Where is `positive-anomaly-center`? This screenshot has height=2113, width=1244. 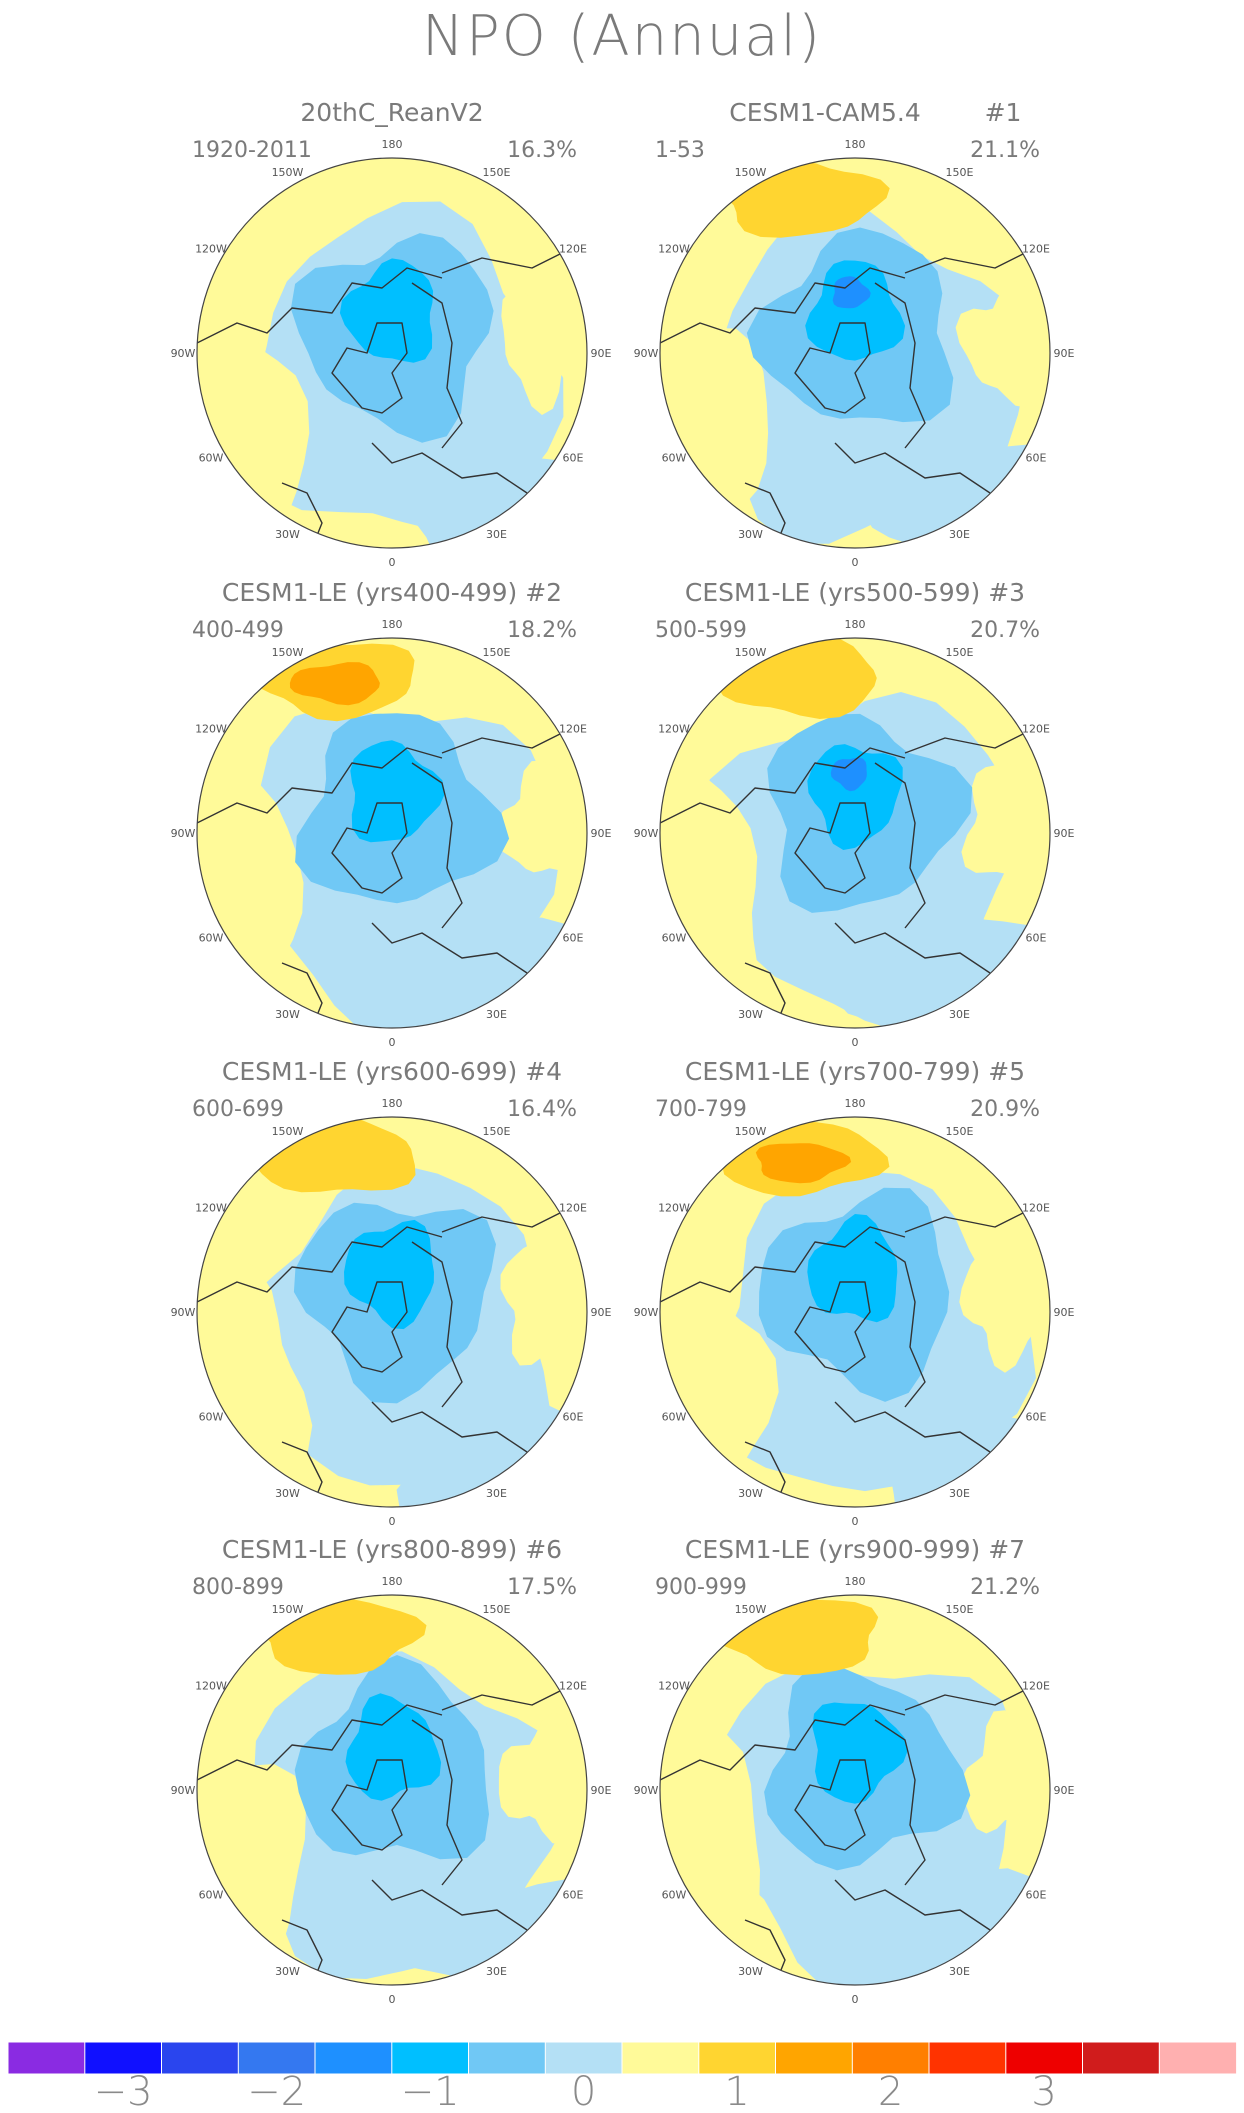
positive-anomaly-center is located at coordinates (803, 1163).